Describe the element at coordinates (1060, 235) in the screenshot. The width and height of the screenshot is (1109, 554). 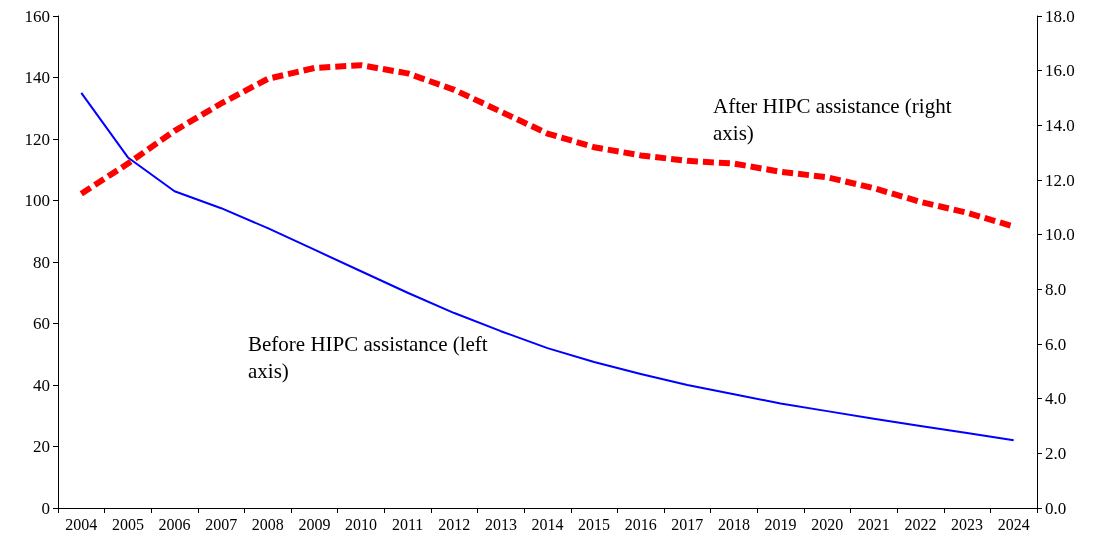
I see `y2-tick-label: 10.0` at that location.